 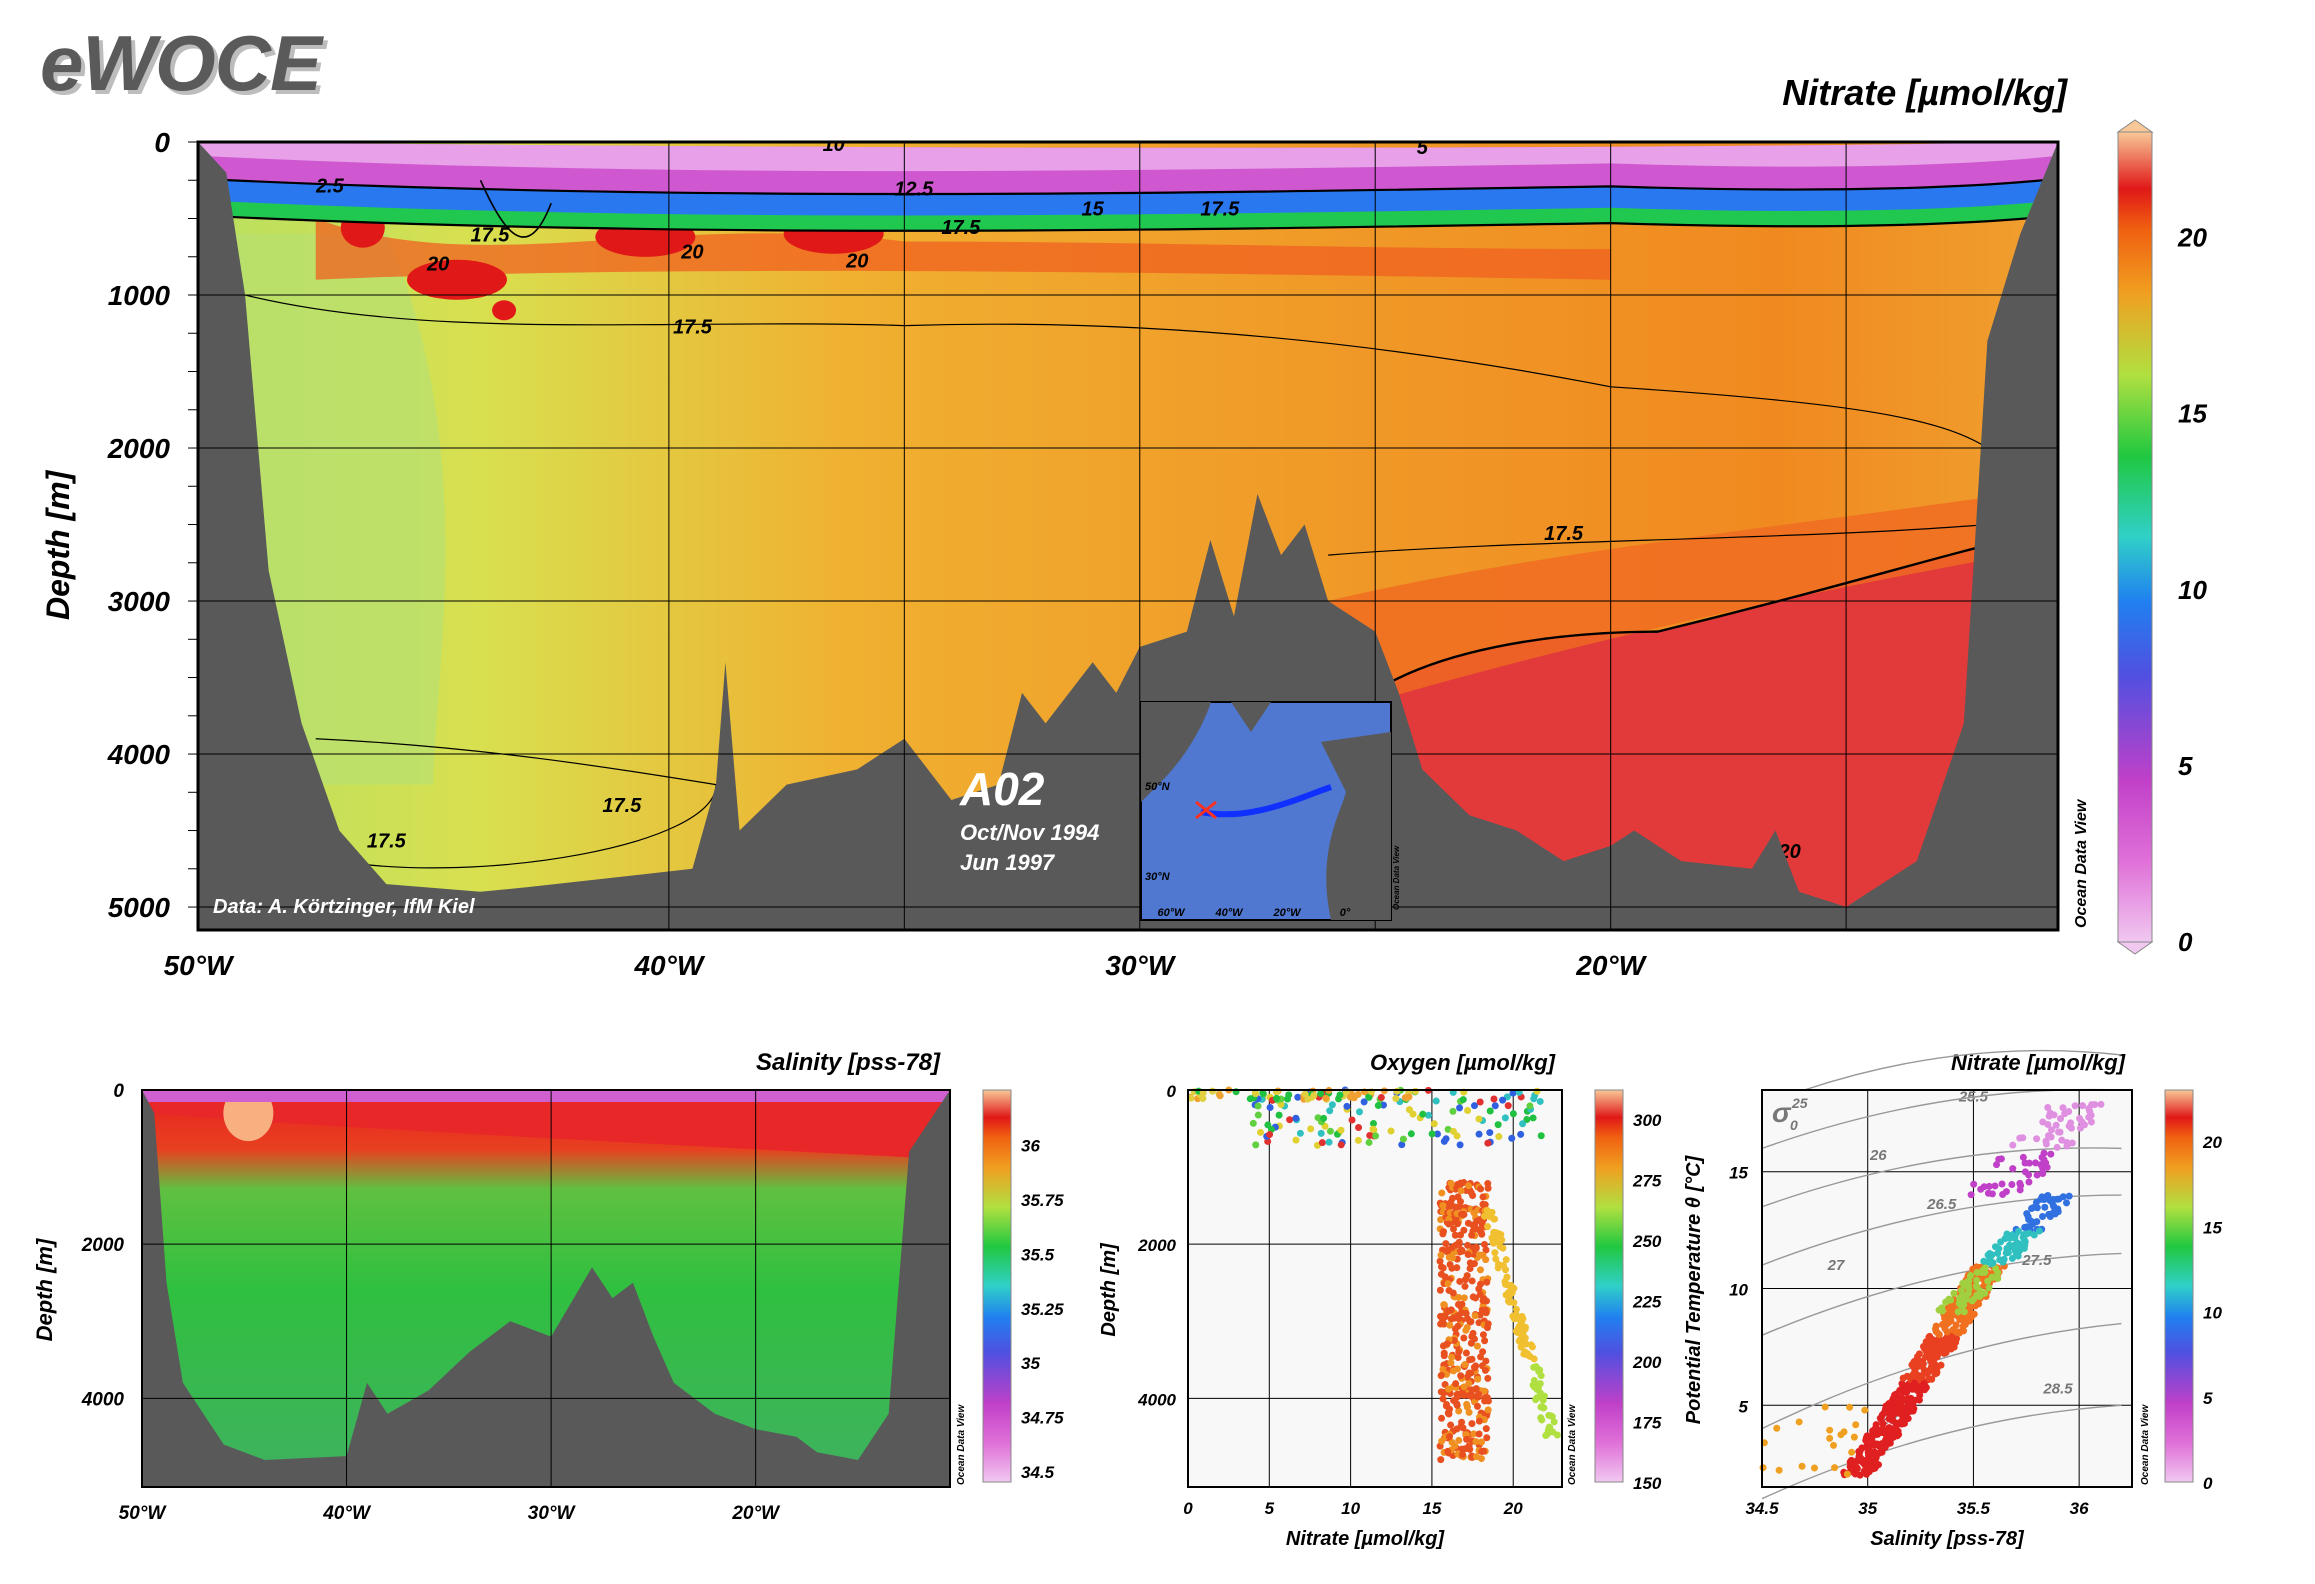 I want to click on oxygen-title: Oxygen [µmol/kg], so click(x=1463, y=1062).